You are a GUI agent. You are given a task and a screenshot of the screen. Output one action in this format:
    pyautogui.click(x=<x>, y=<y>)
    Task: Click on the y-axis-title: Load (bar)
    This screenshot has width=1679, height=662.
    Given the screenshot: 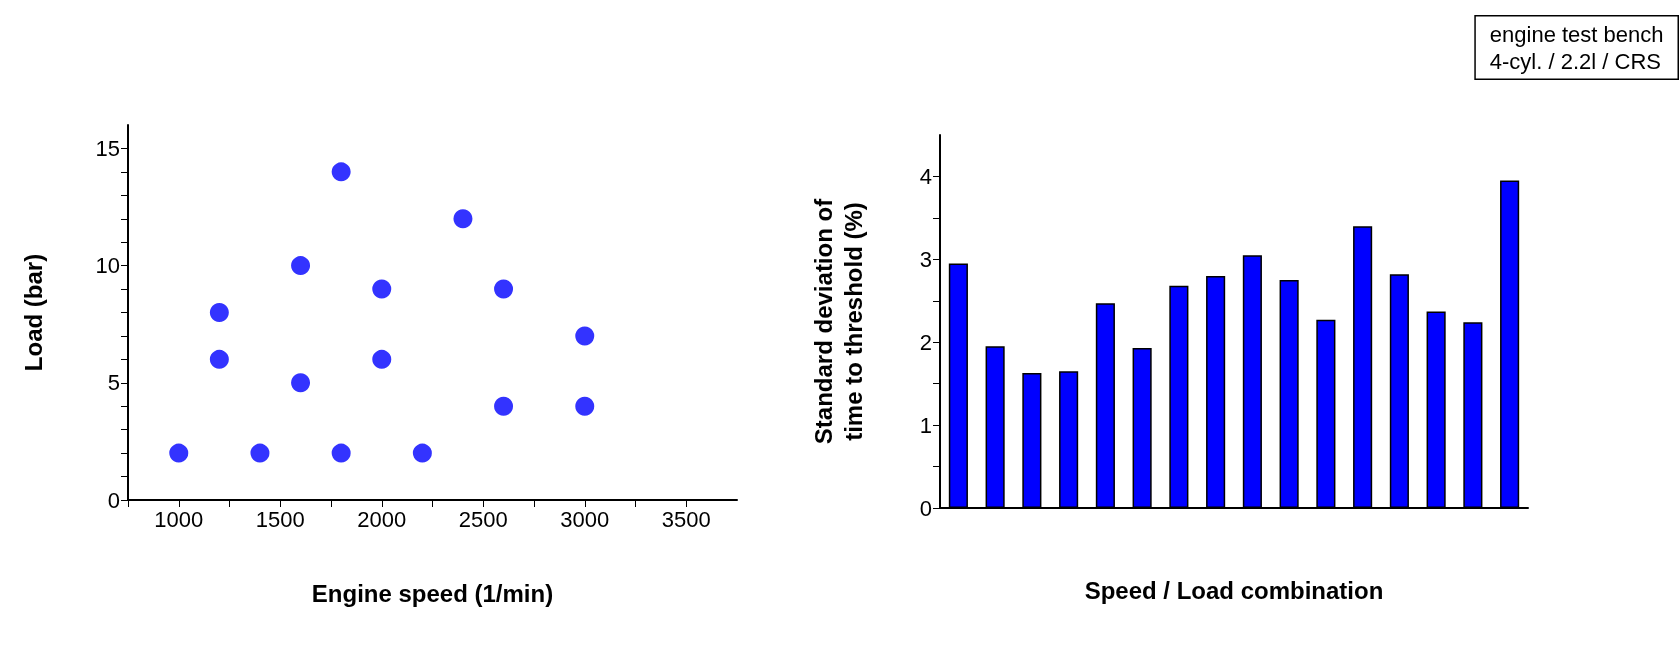 What is the action you would take?
    pyautogui.click(x=33, y=312)
    